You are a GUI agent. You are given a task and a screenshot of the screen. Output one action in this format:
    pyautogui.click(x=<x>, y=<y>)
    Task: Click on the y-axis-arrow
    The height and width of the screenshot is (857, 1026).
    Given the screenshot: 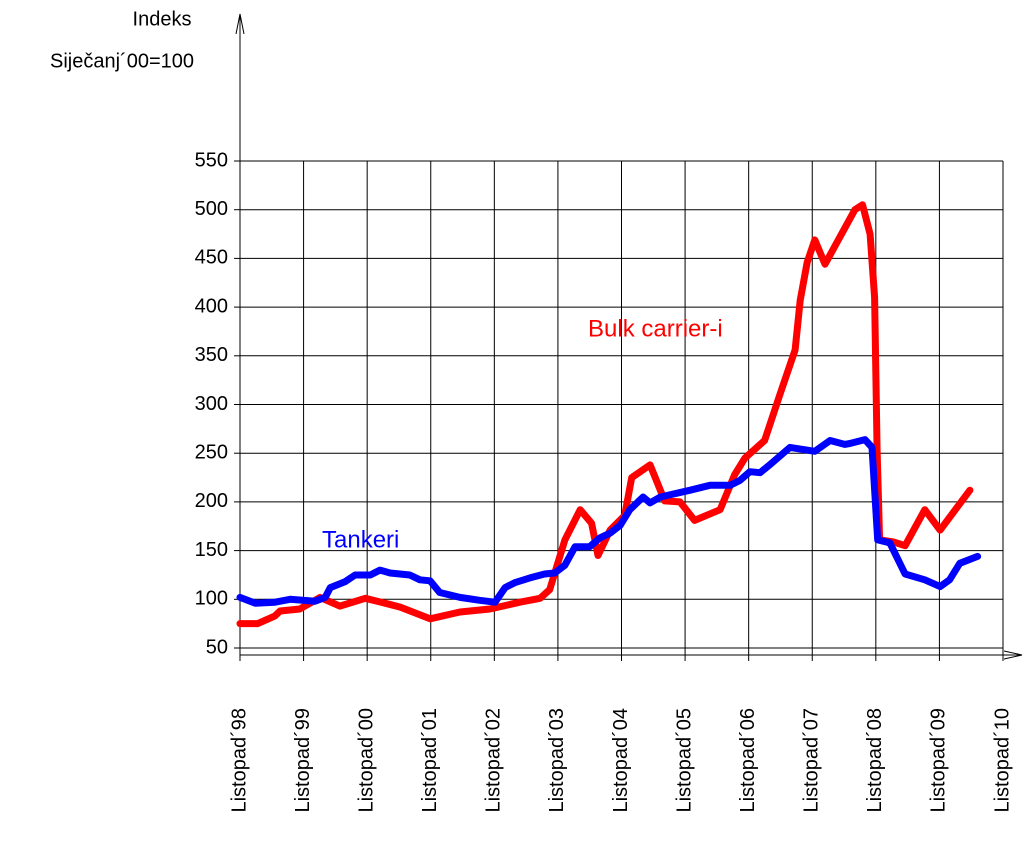 What is the action you would take?
    pyautogui.click(x=240, y=24)
    